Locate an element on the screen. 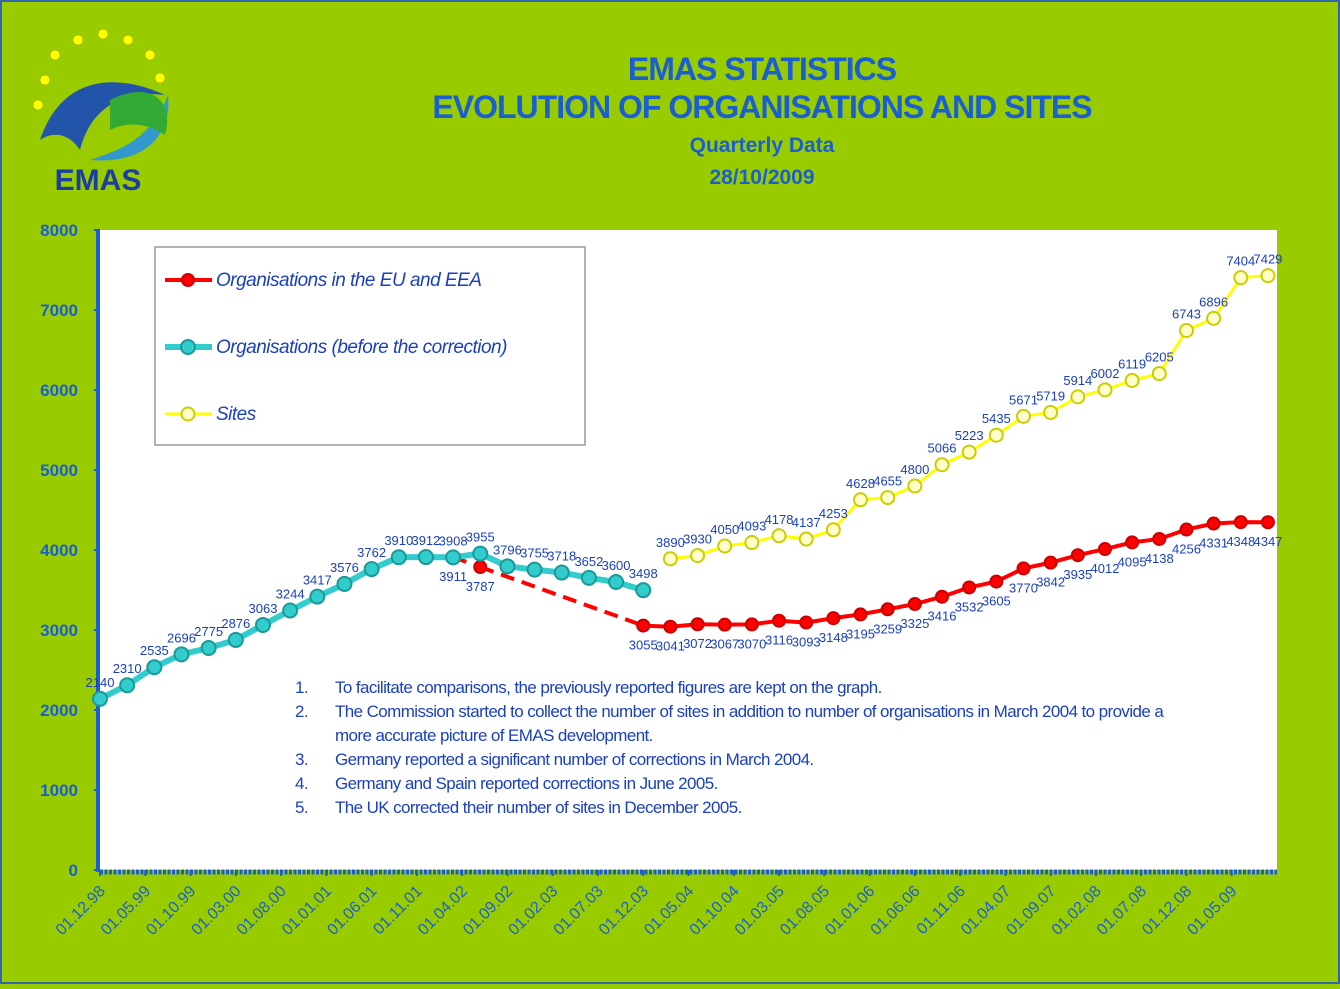 The image size is (1340, 989). logo-text: EMAS is located at coordinates (98, 180).